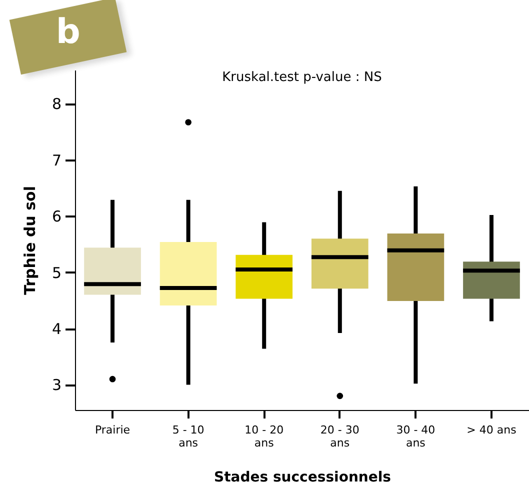 Image resolution: width=529 pixels, height=496 pixels. What do you see at coordinates (29, 240) in the screenshot?
I see `y-axis-title: Trphie du sol` at bounding box center [29, 240].